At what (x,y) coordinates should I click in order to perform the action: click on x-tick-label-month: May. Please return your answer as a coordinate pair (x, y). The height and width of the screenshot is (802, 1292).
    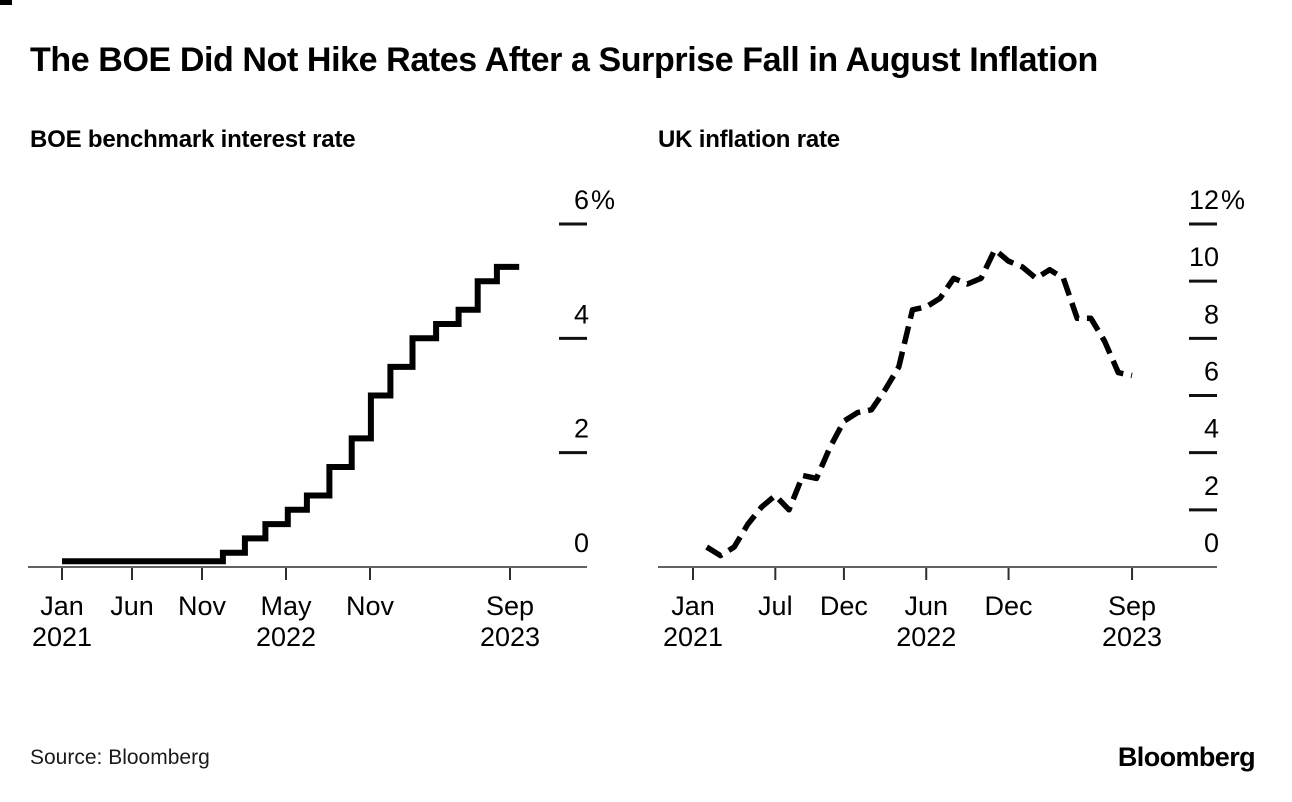
    Looking at the image, I should click on (286, 606).